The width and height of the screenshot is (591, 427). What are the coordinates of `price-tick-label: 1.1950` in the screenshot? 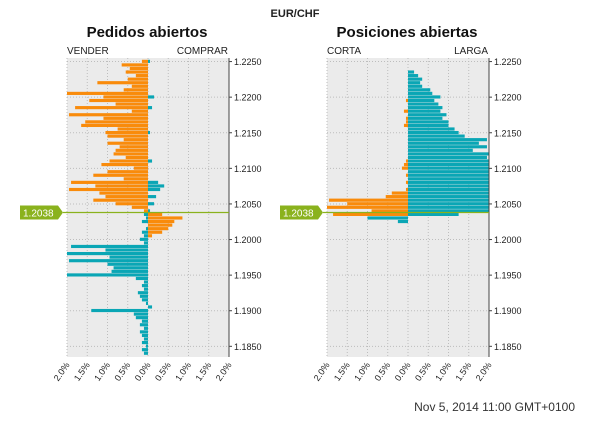 It's located at (248, 276).